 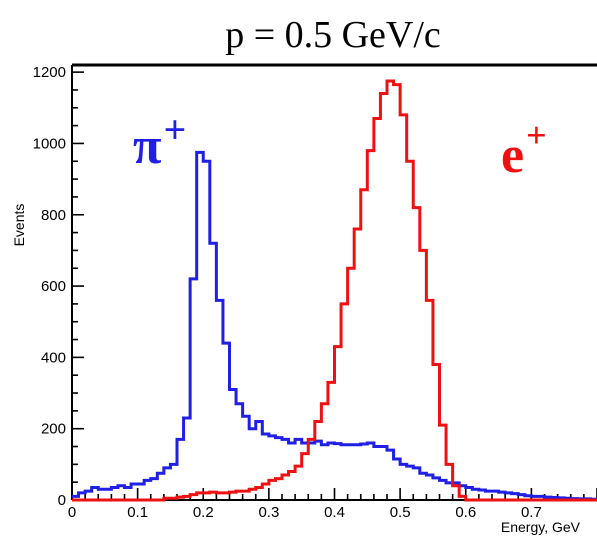 What do you see at coordinates (53, 429) in the screenshot?
I see `y-tick-label: 200` at bounding box center [53, 429].